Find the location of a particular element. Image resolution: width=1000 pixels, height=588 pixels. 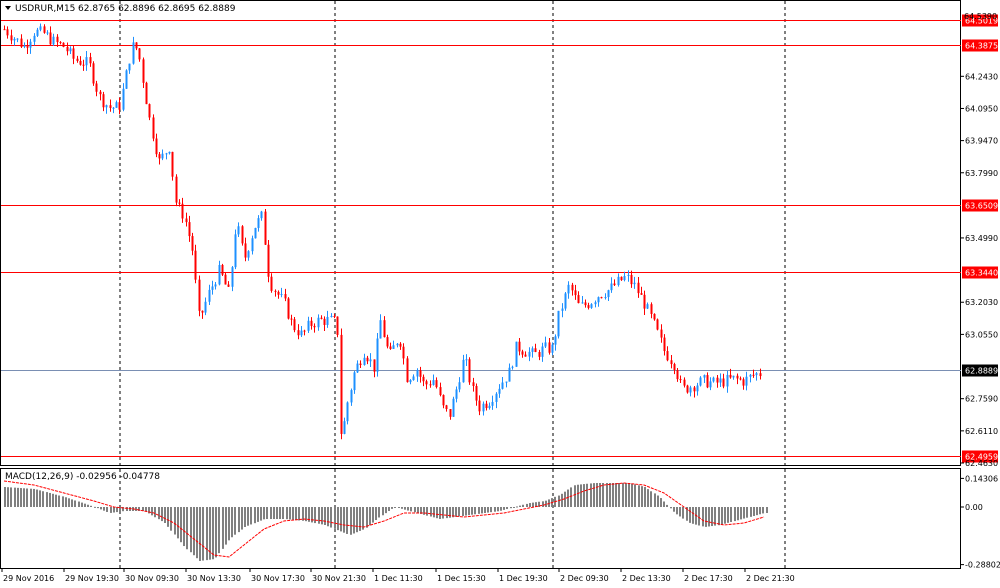

time-tick-label: 30 Nov 21:30 is located at coordinates (339, 578).